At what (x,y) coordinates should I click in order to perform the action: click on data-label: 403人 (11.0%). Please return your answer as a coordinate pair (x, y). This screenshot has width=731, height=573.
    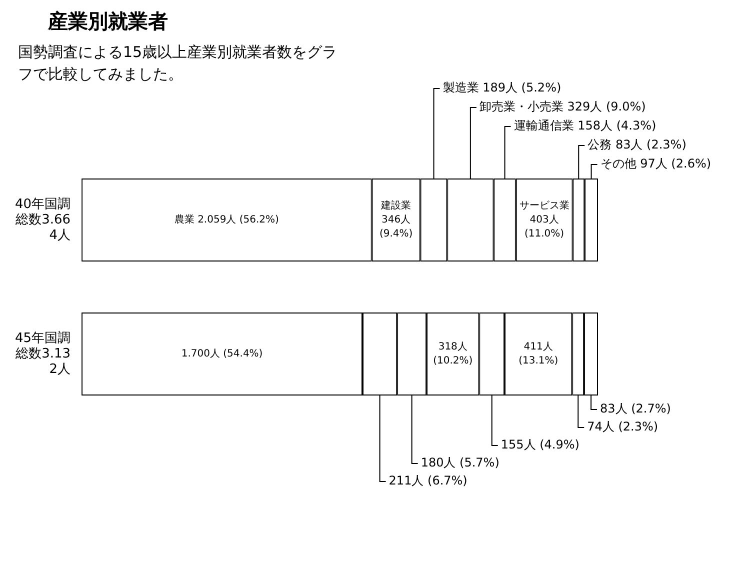
    Looking at the image, I should click on (544, 227).